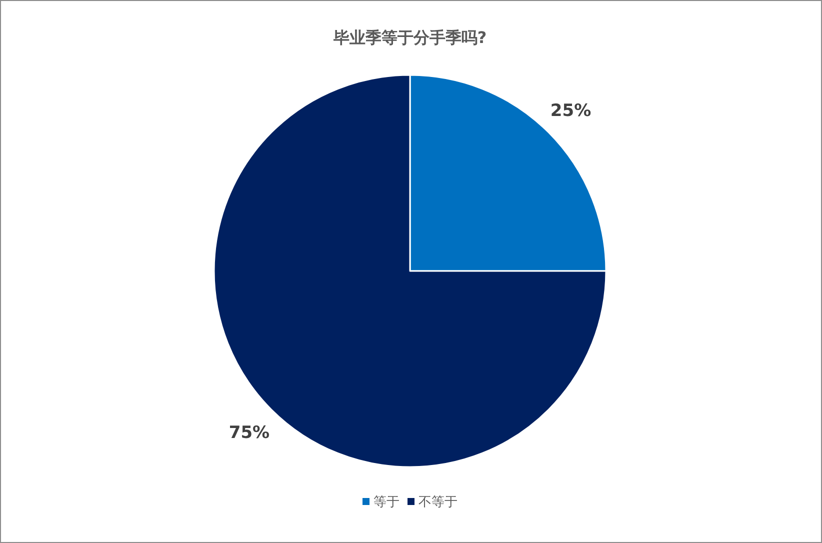  Describe the element at coordinates (571, 111) in the screenshot. I see `data-label: 25%` at that location.